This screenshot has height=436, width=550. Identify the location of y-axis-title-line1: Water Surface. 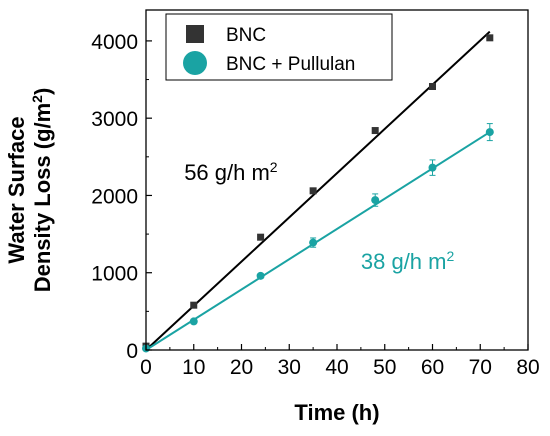
(16, 189).